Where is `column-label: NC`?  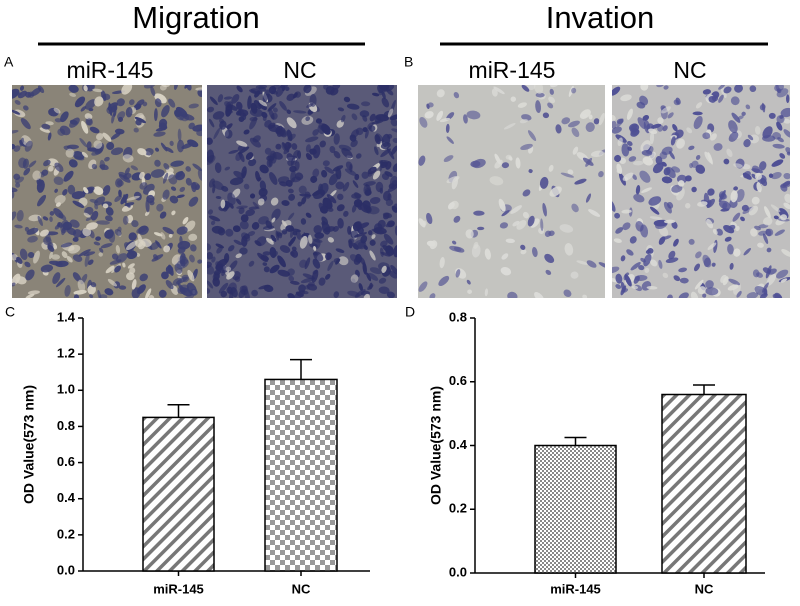
column-label: NC is located at coordinates (689, 70).